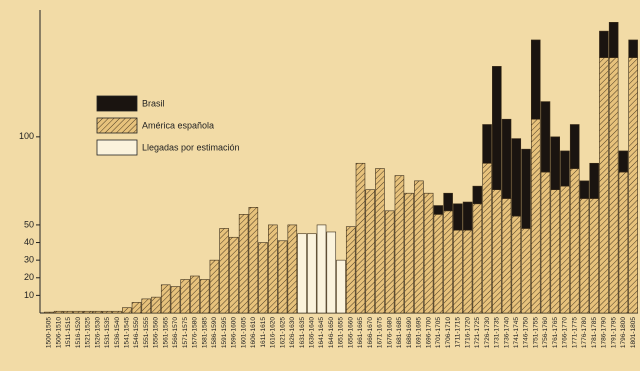  Describe the element at coordinates (282, 332) in the screenshot. I see `x-tick-label: 1621-1625` at that location.